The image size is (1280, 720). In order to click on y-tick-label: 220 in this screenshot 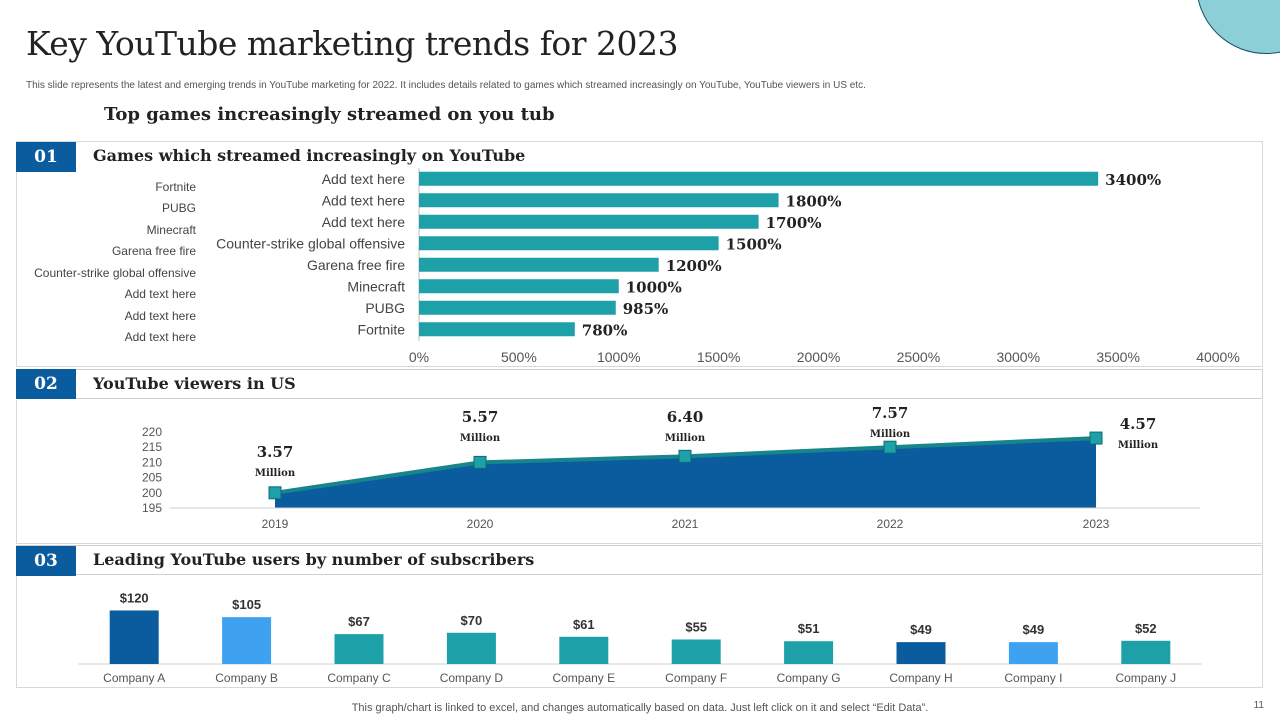, I will do `click(152, 432)`.